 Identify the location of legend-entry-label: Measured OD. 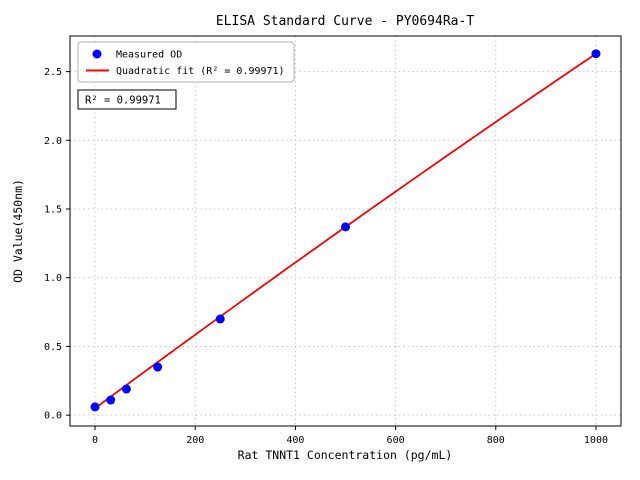
(149, 55).